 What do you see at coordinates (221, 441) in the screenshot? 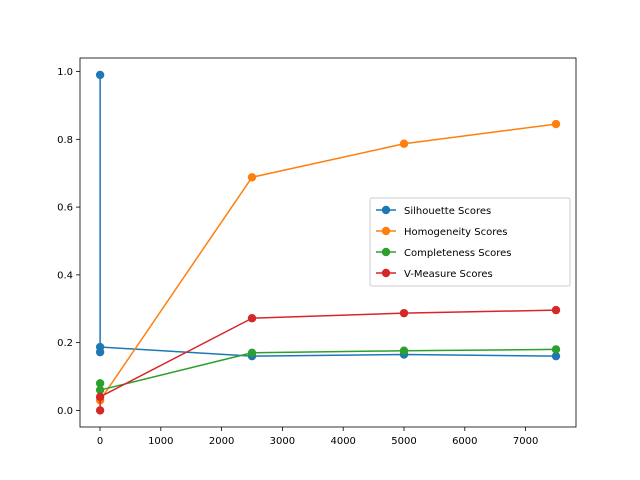
I see `x-tick-label: 2000` at bounding box center [221, 441].